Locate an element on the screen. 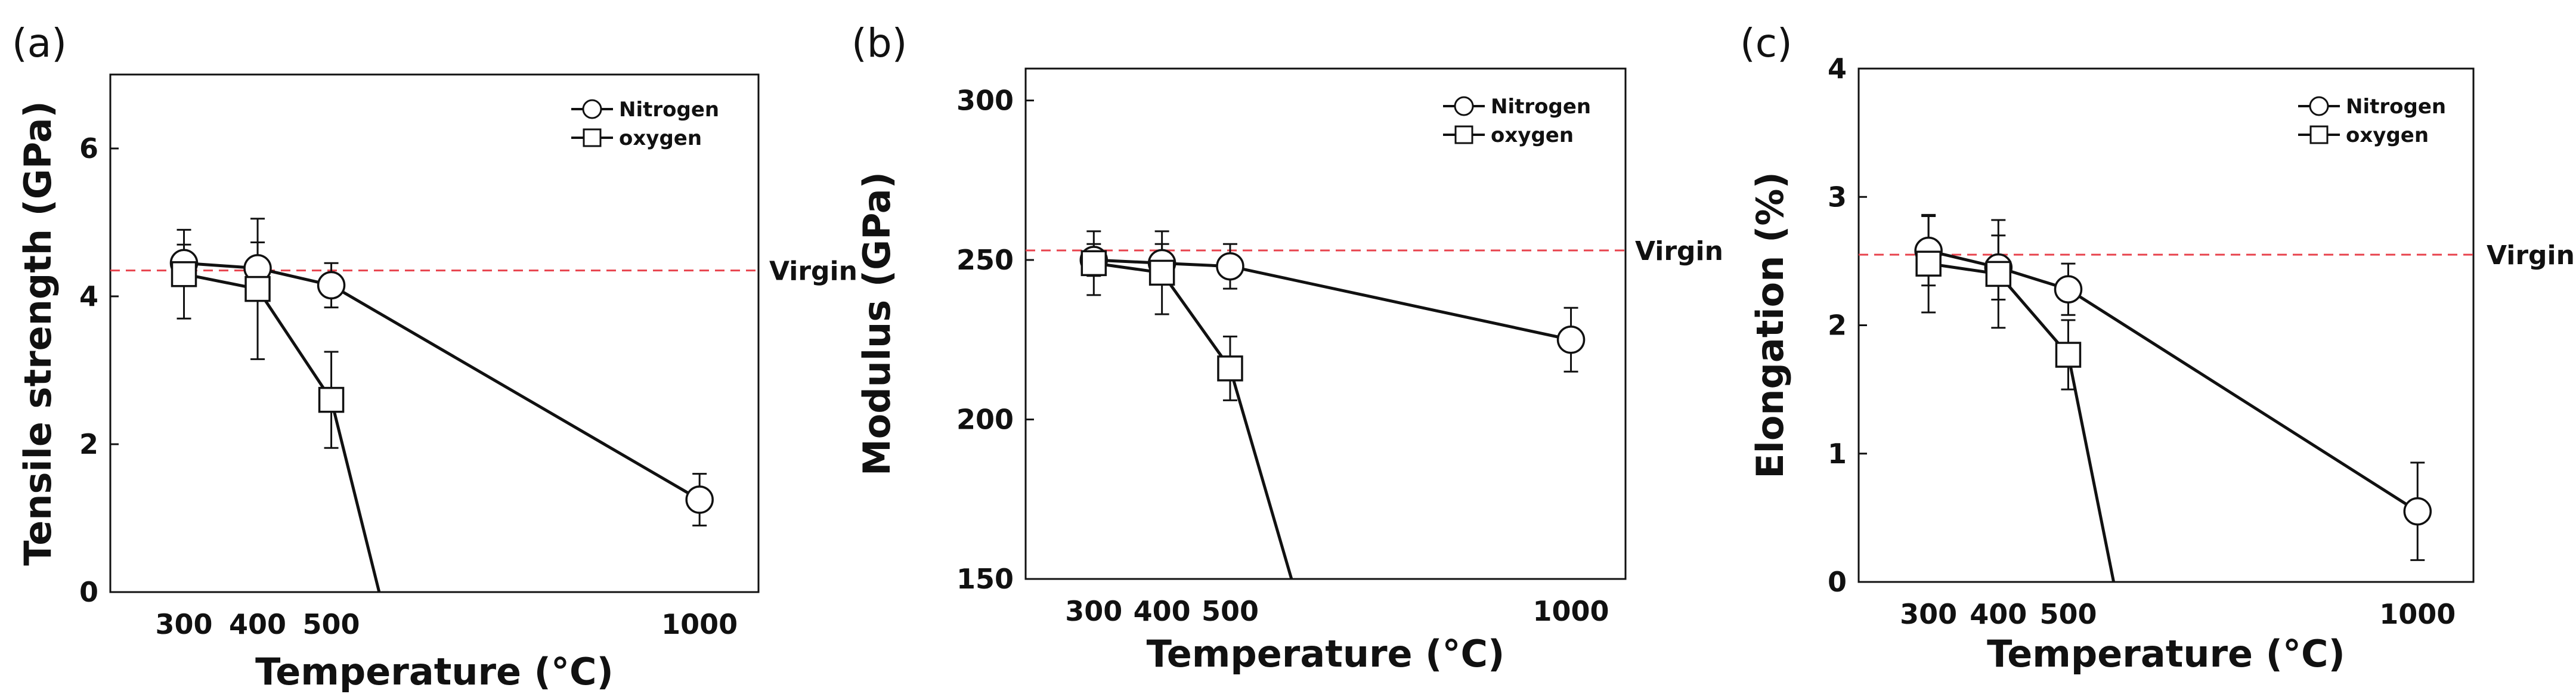 This screenshot has width=2576, height=700. y-tick-label: 1 is located at coordinates (1838, 454).